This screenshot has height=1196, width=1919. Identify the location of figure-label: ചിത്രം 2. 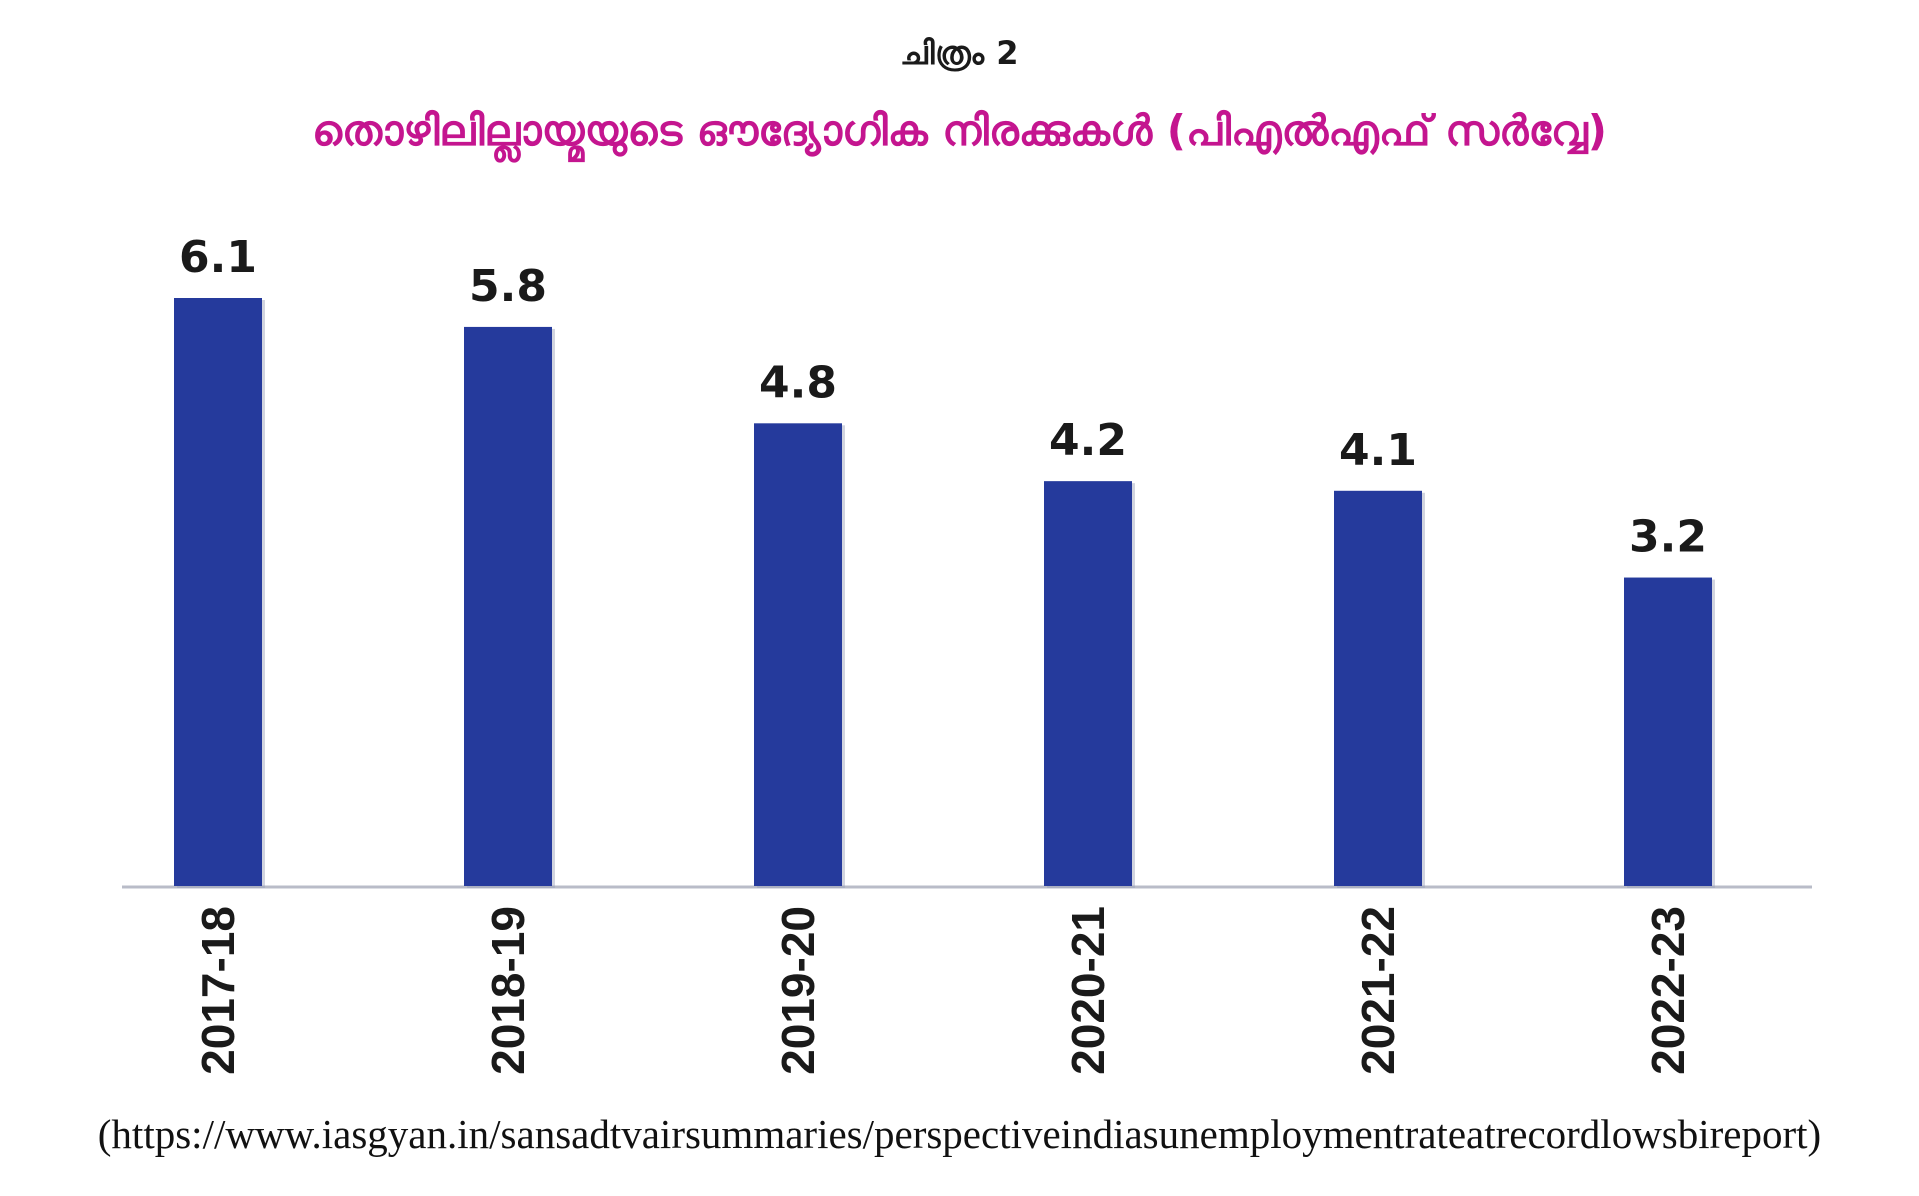
(959, 53).